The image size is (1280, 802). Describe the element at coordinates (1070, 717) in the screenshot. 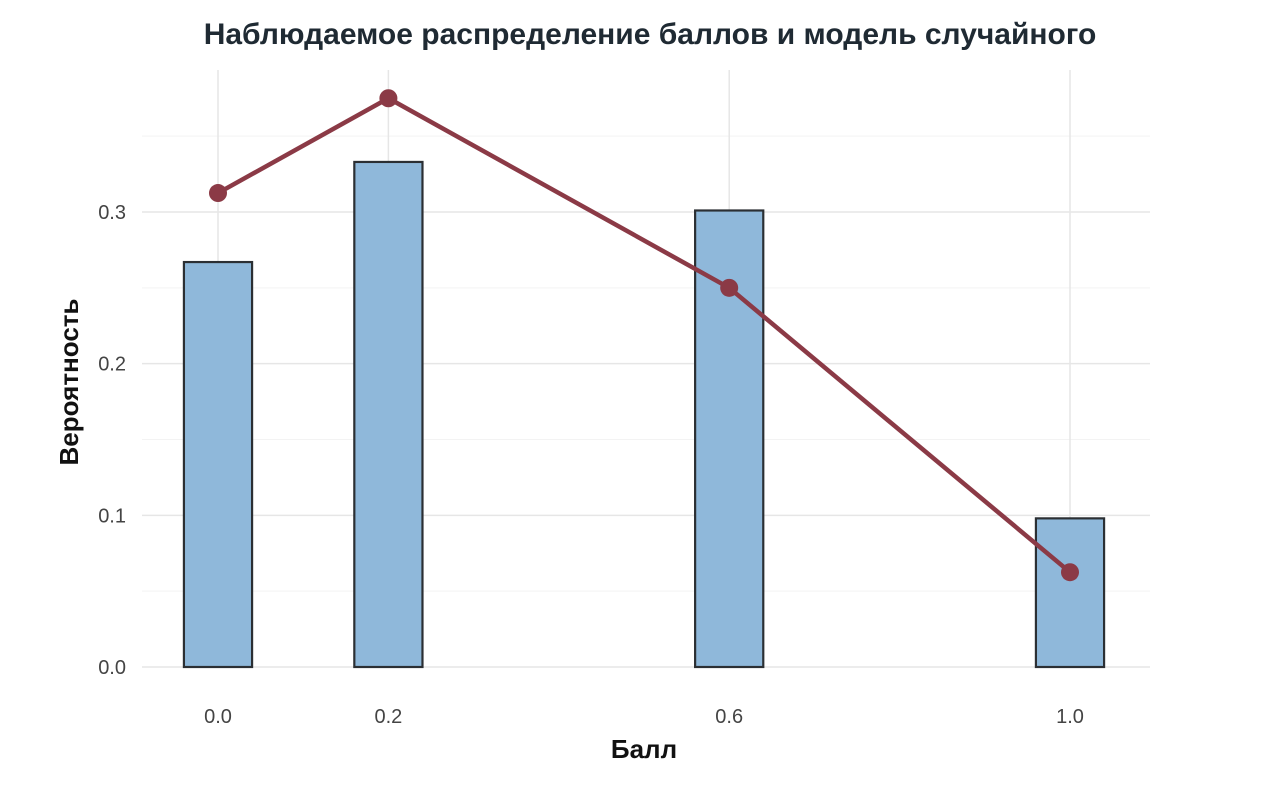

I see `x-tick-label: 1.0` at that location.